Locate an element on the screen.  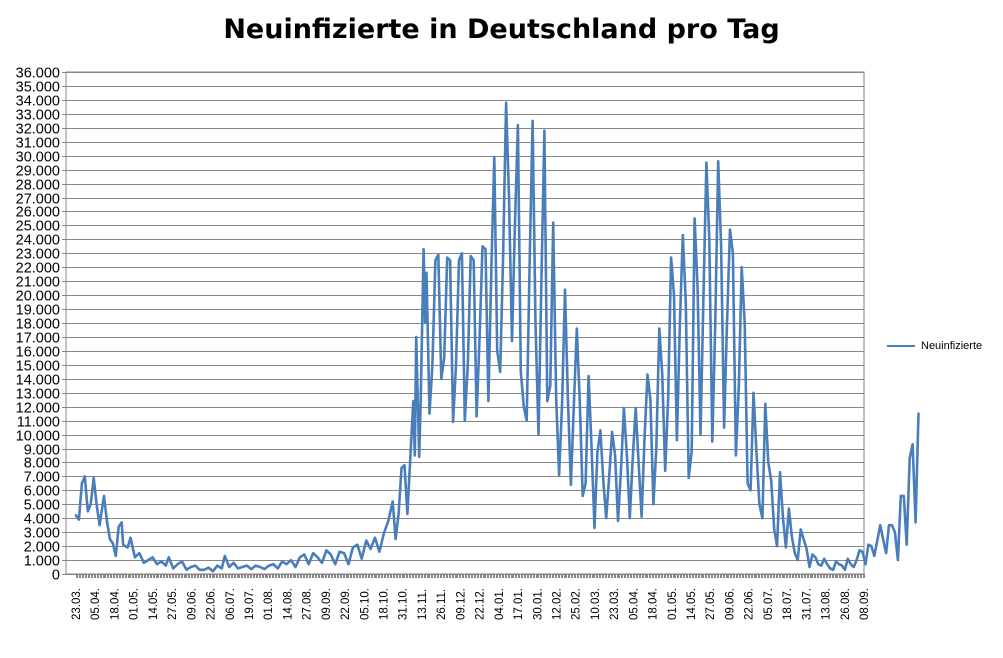
y-tick-label: 25.000 is located at coordinates (38, 227).